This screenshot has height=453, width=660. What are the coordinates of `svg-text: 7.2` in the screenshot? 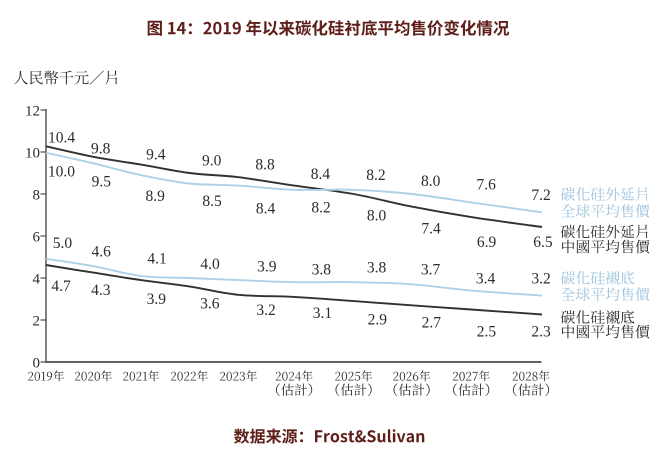 It's located at (540, 195).